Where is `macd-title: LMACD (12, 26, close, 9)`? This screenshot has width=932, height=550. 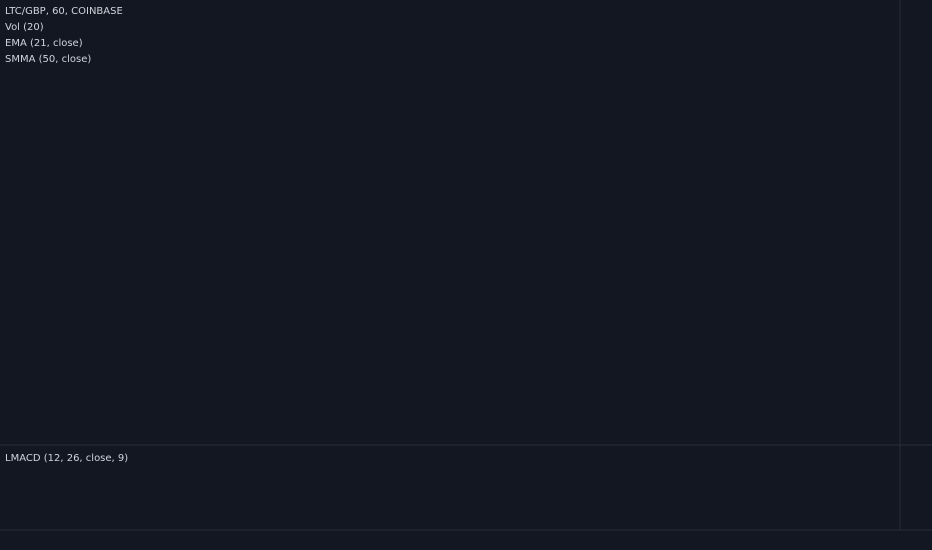
macd-title: LMACD (12, 26, close, 9) is located at coordinates (66, 458).